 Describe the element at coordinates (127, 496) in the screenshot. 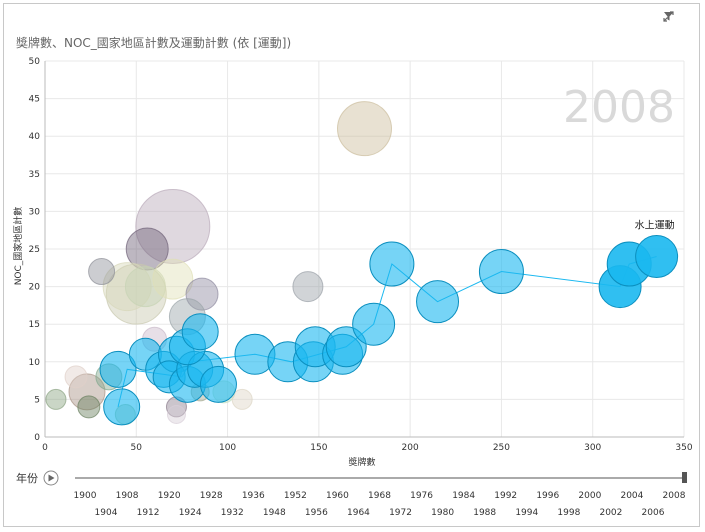

I see `year-tick: 1908` at that location.